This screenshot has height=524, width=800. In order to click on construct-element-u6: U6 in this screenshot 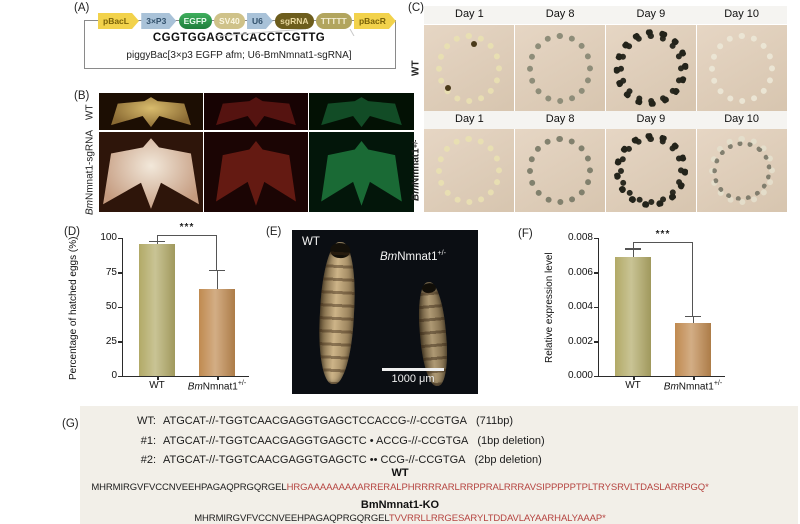, I will do `click(260, 21)`.